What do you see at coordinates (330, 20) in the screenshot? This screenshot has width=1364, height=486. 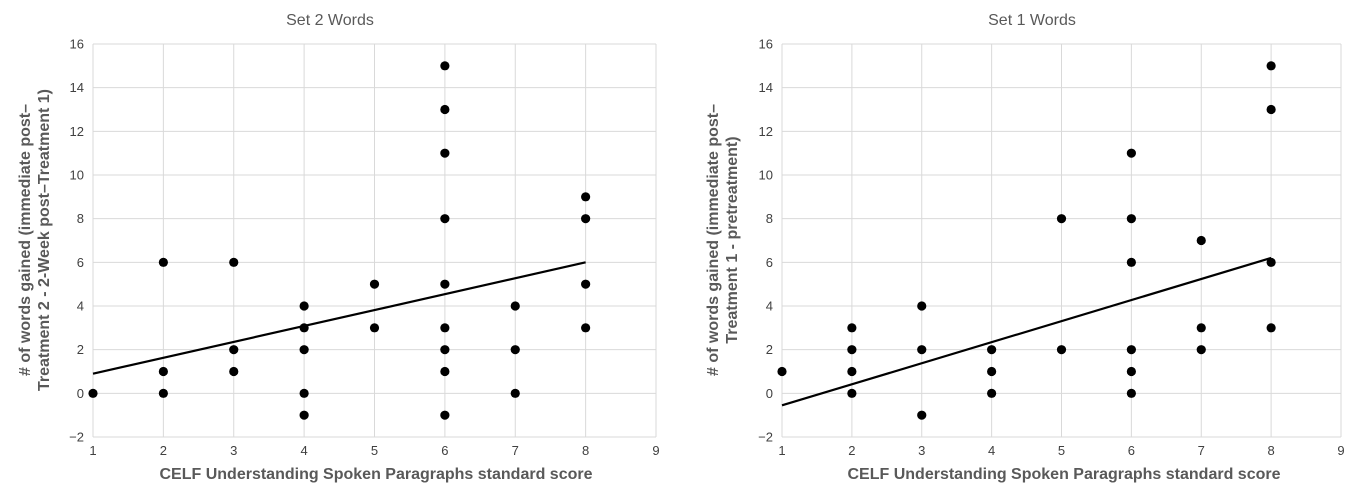 I see `chart-title: Set 2 Words` at bounding box center [330, 20].